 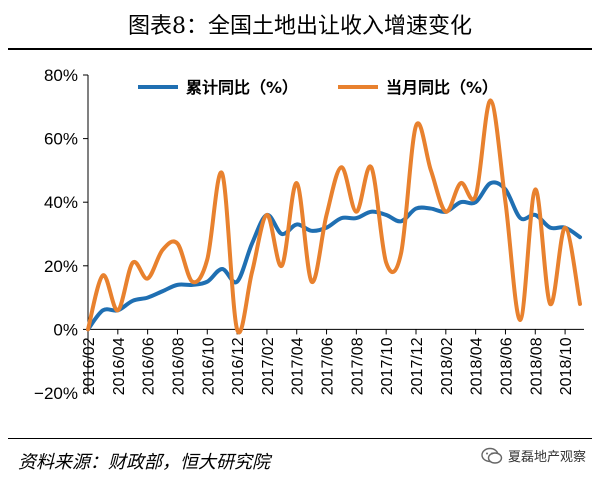 What do you see at coordinates (300, 49) in the screenshot?
I see `title-rule` at bounding box center [300, 49].